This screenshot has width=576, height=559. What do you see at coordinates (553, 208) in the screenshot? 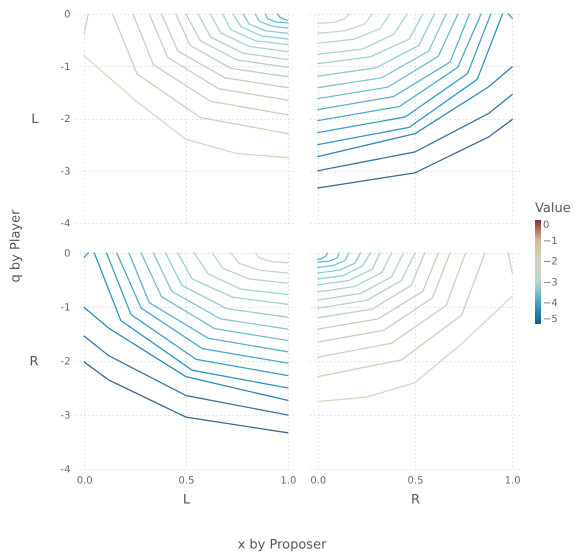
I see `color-bar-title: Value` at bounding box center [553, 208].